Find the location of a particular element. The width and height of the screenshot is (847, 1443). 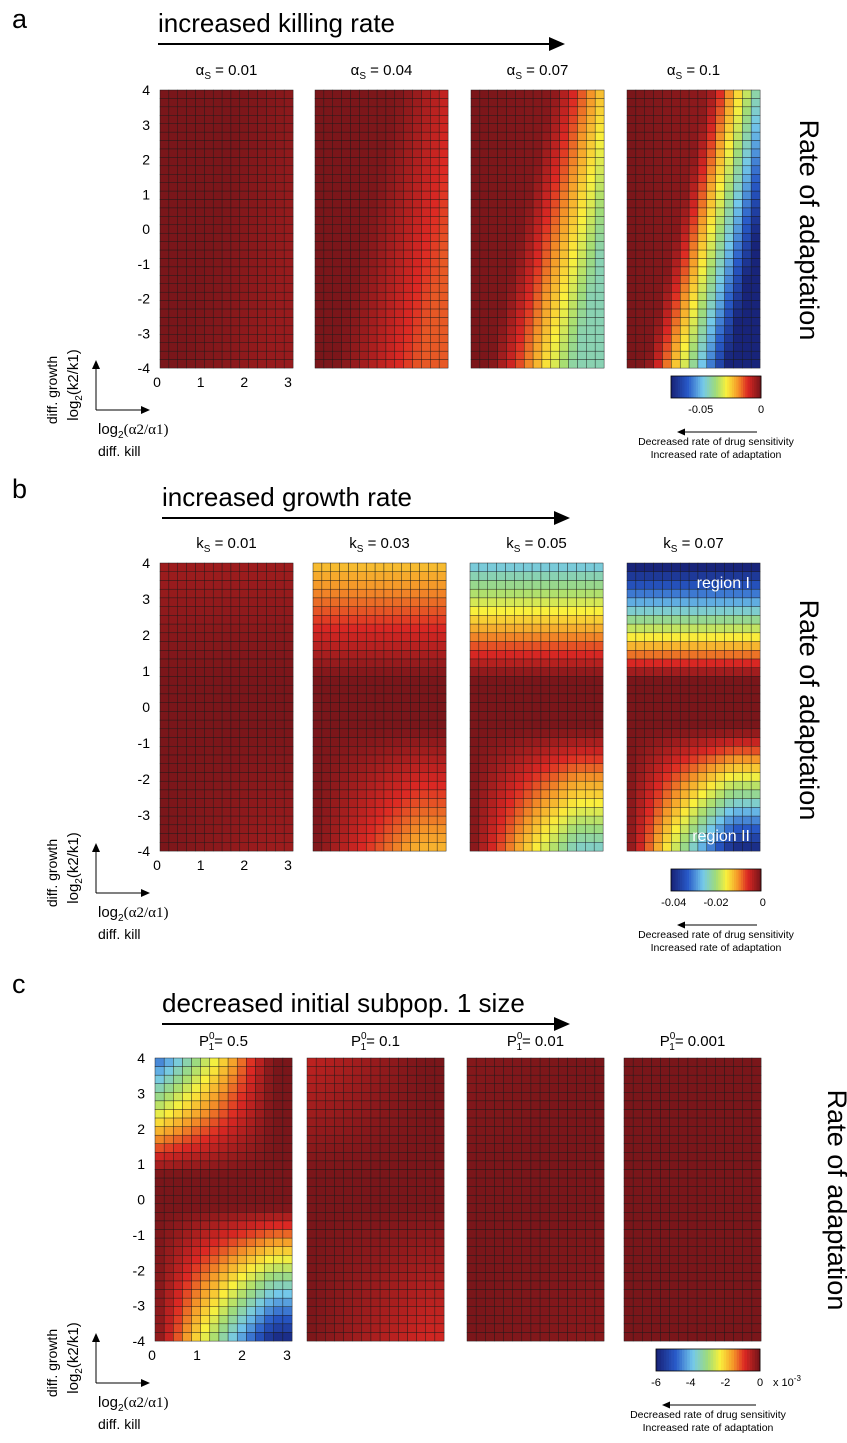

side-label: Rate of adaptation is located at coordinates (809, 230).